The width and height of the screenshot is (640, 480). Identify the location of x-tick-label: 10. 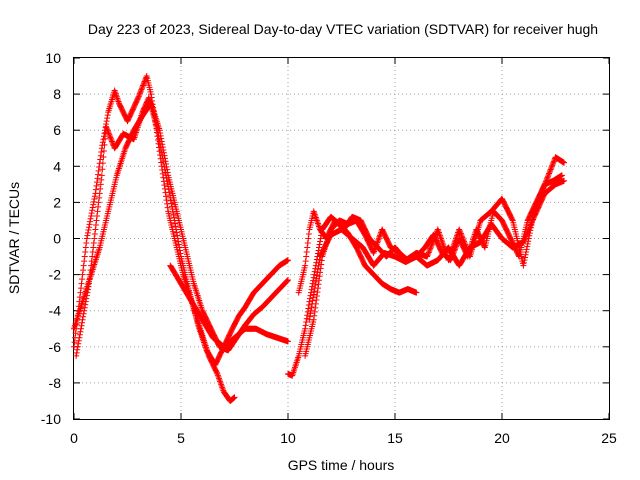
(288, 438).